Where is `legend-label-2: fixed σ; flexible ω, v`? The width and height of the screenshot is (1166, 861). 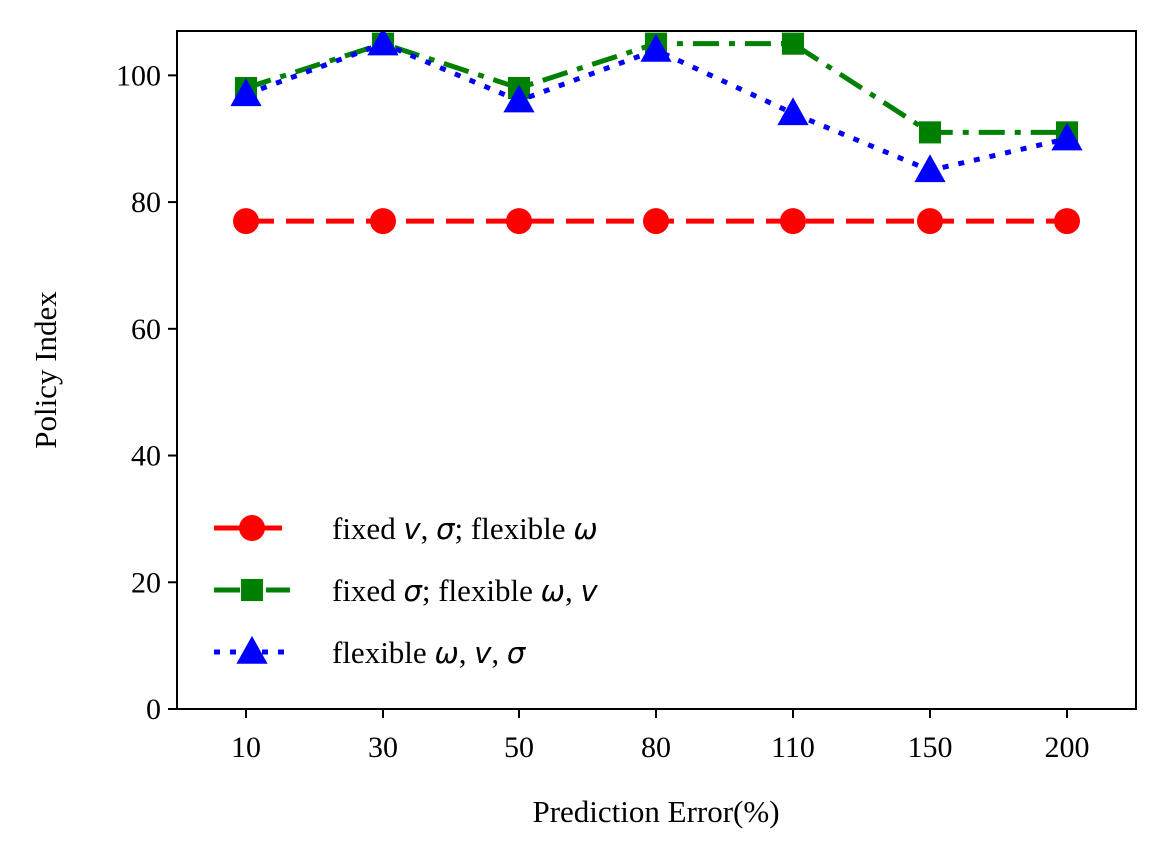 legend-label-2: fixed σ; flexible ω, v is located at coordinates (465, 590).